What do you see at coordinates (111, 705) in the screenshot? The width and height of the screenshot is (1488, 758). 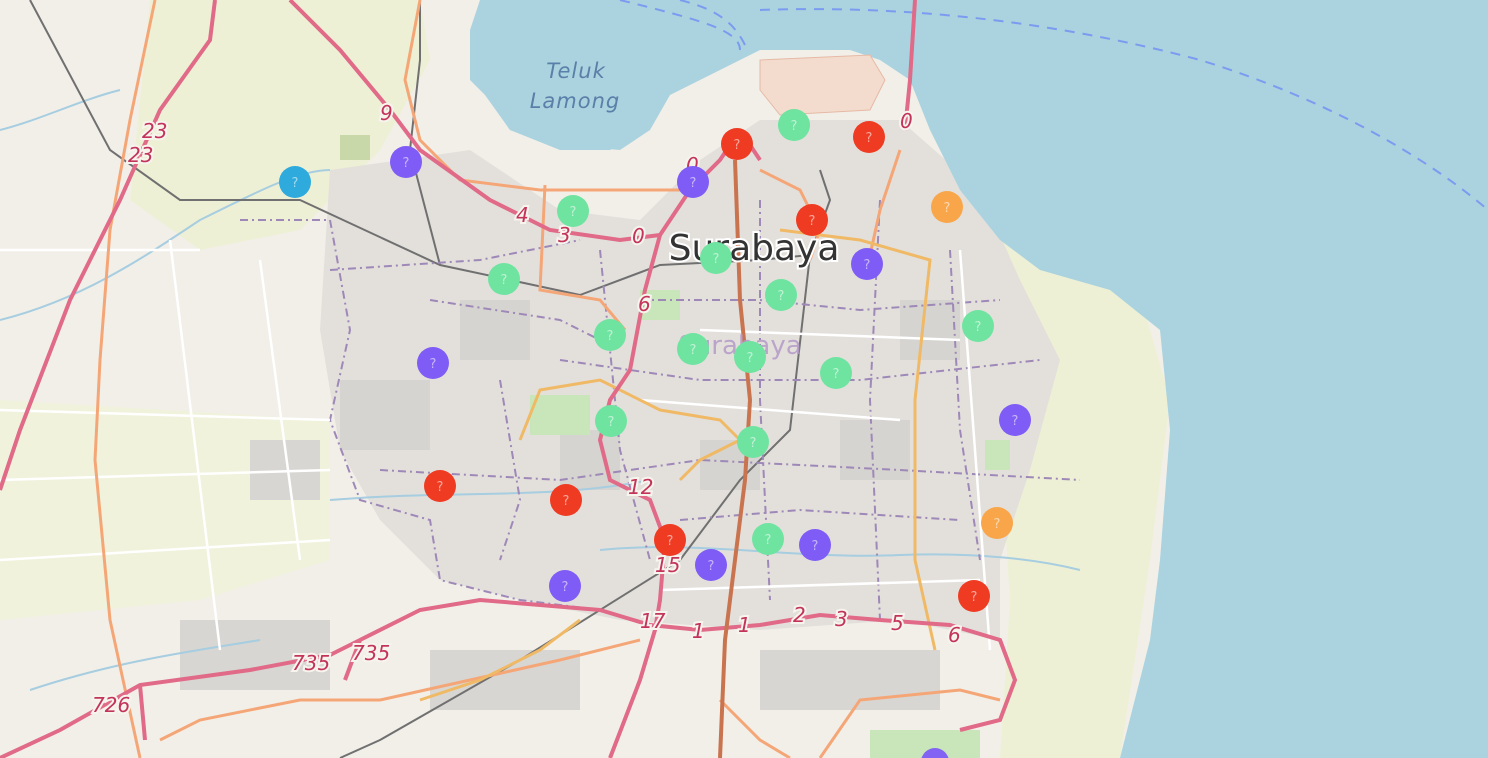 I see `road-label: 726` at bounding box center [111, 705].